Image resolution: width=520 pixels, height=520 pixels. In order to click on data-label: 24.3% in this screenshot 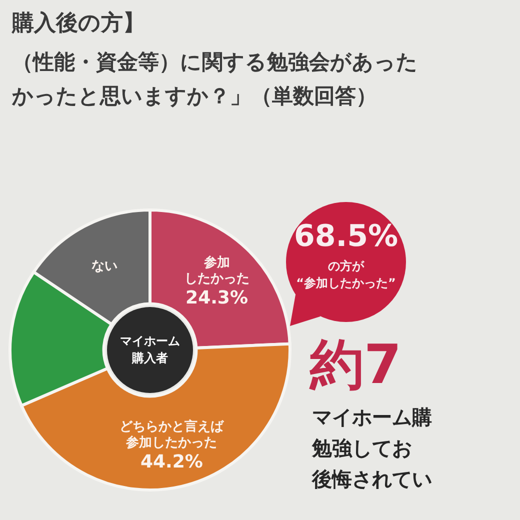, I will do `click(217, 298)`.